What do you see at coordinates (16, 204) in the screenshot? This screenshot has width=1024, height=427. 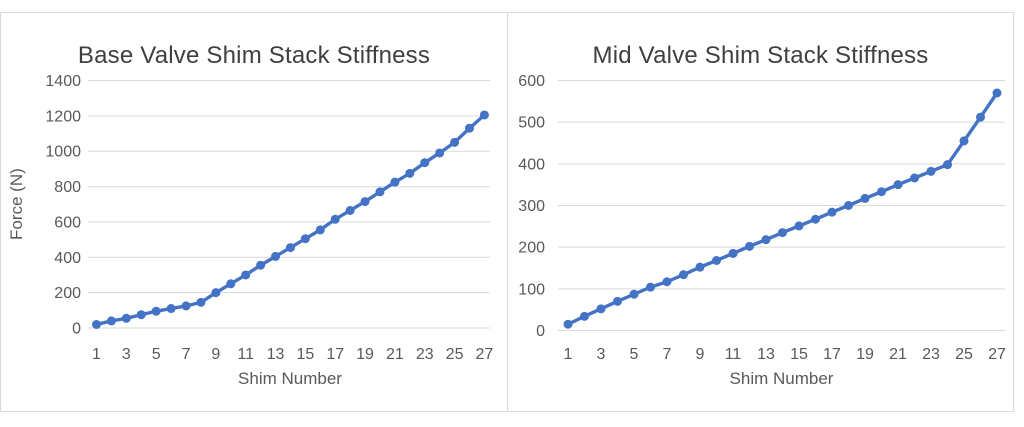 I see `y-axis-title: Force (N)` at bounding box center [16, 204].